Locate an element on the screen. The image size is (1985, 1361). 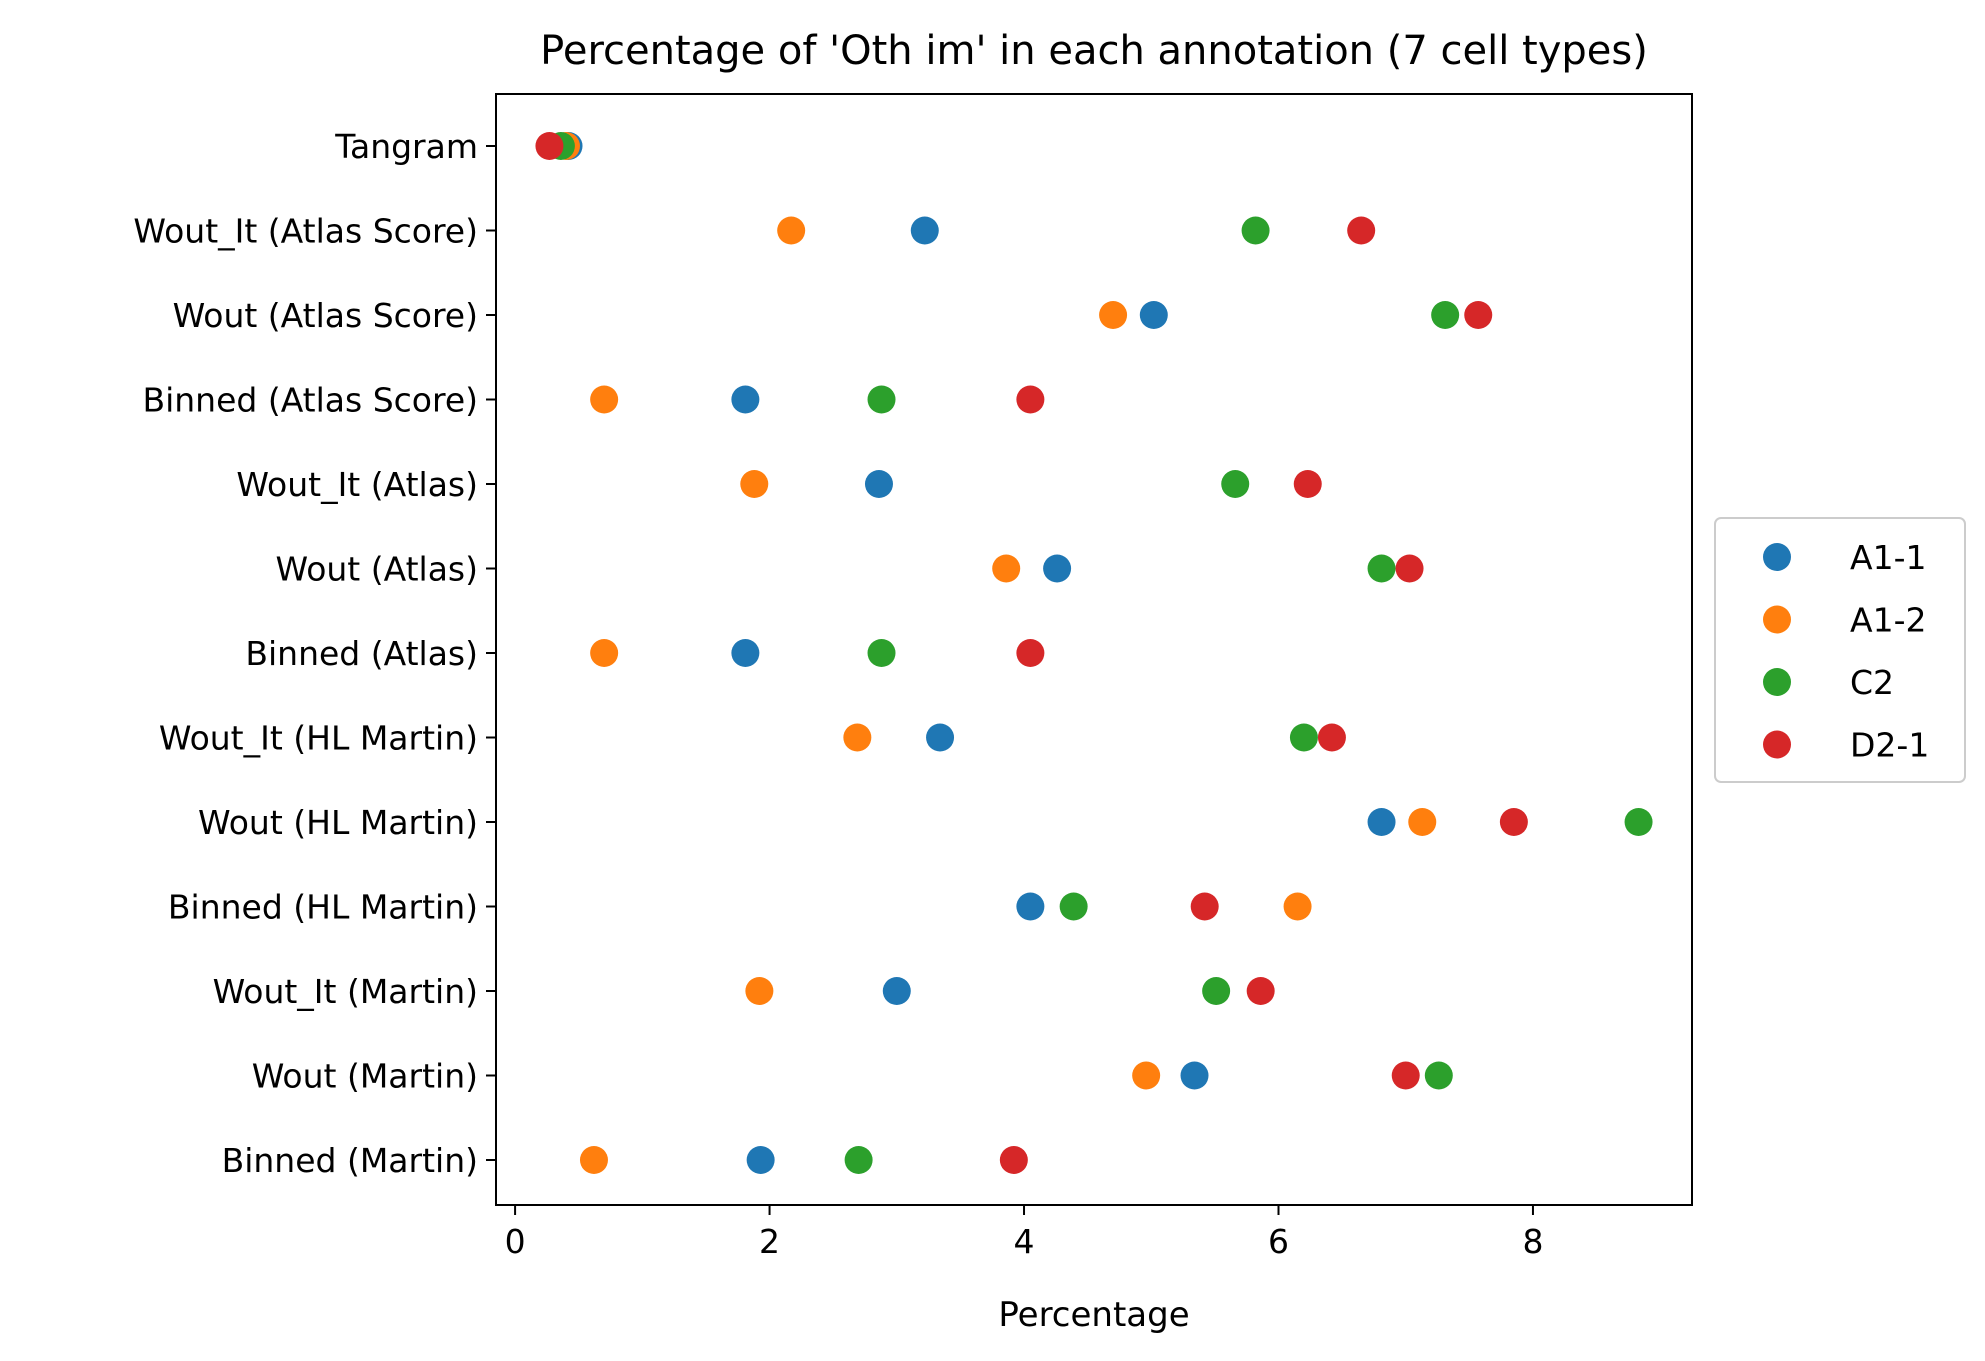
y-tick-label: Wout (Martin) is located at coordinates (365, 1076).